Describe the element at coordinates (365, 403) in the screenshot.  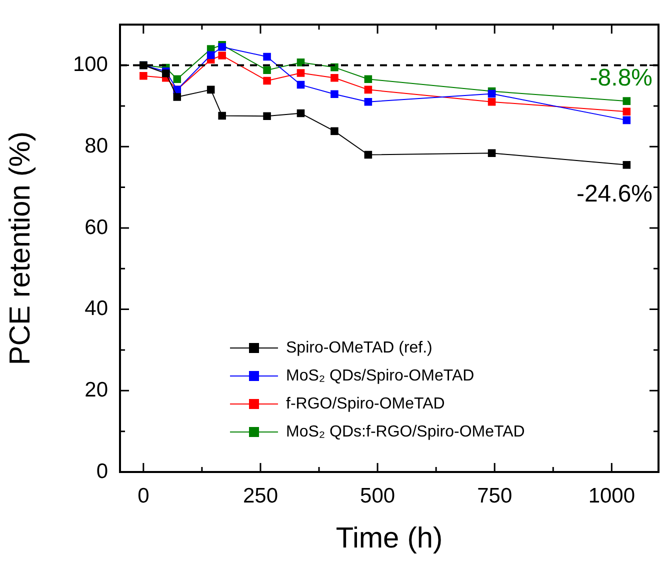
I see `legend-label: f-RGO/Spiro-OMeTAD` at that location.